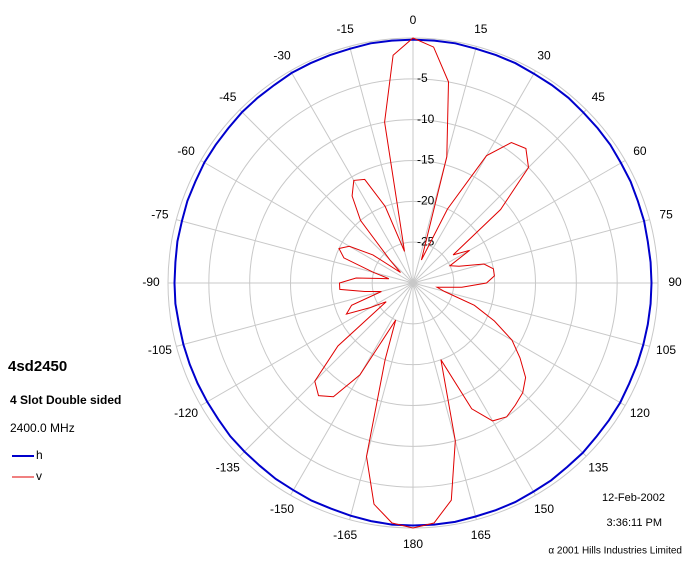 This screenshot has height=563, width=685. What do you see at coordinates (675, 282) in the screenshot?
I see `angle-tick-label: 90` at bounding box center [675, 282].